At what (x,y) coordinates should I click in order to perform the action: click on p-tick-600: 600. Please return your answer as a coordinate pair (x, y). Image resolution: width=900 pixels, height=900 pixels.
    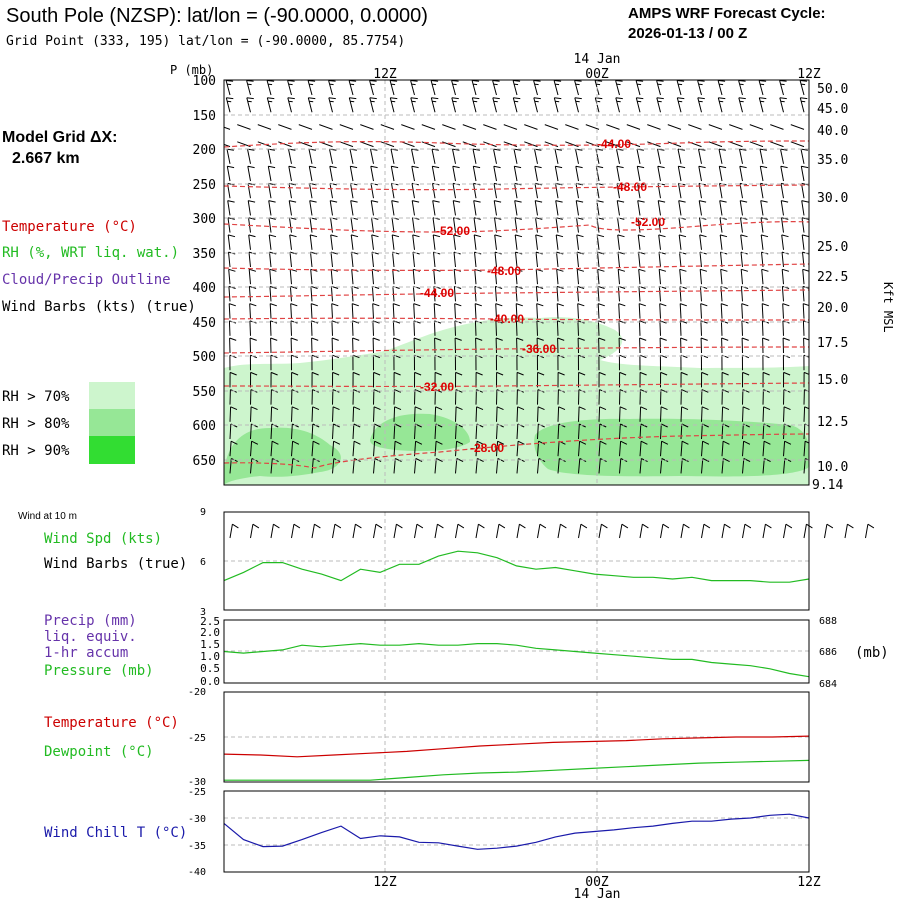
    Looking at the image, I should click on (204, 426).